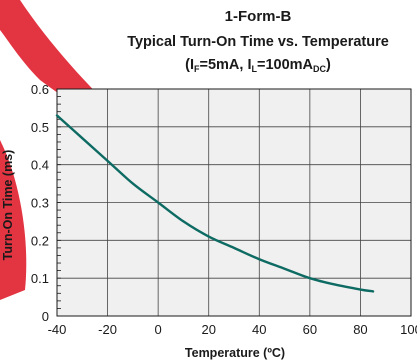 The width and height of the screenshot is (417, 364). Describe the element at coordinates (107, 329) in the screenshot. I see `x-tick-label: -20` at that location.